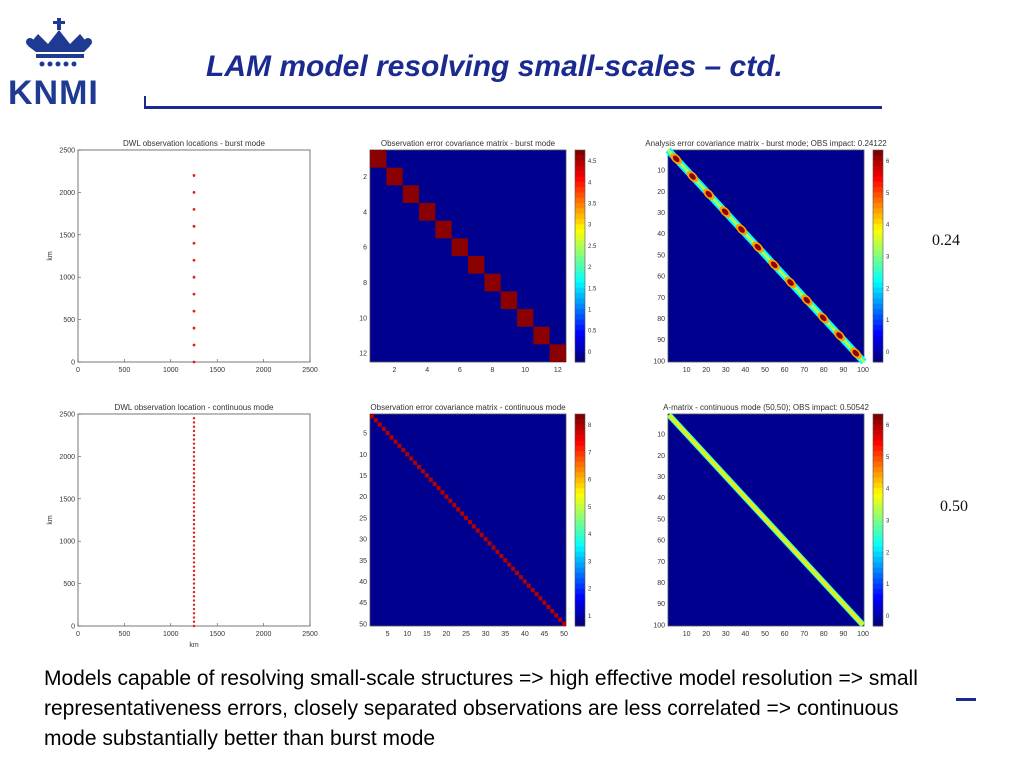 The width and height of the screenshot is (1024, 768). Describe the element at coordinates (590, 226) in the screenshot. I see `colorbar-label: 3` at that location.